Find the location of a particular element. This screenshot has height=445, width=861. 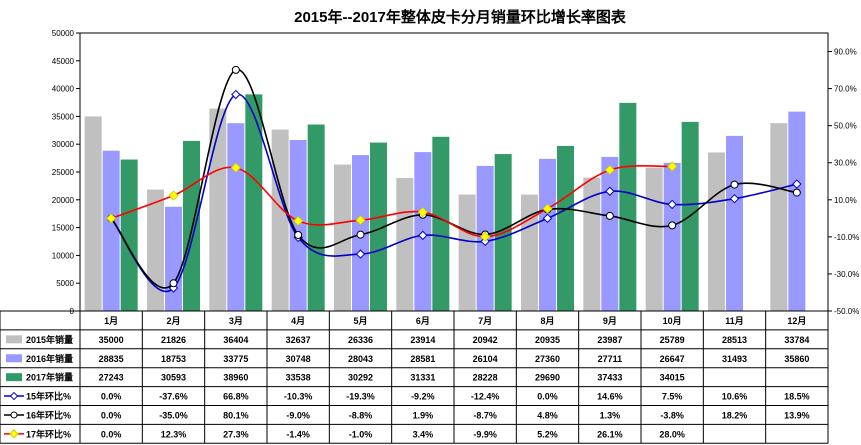

table-cell: 12.3% is located at coordinates (174, 434).